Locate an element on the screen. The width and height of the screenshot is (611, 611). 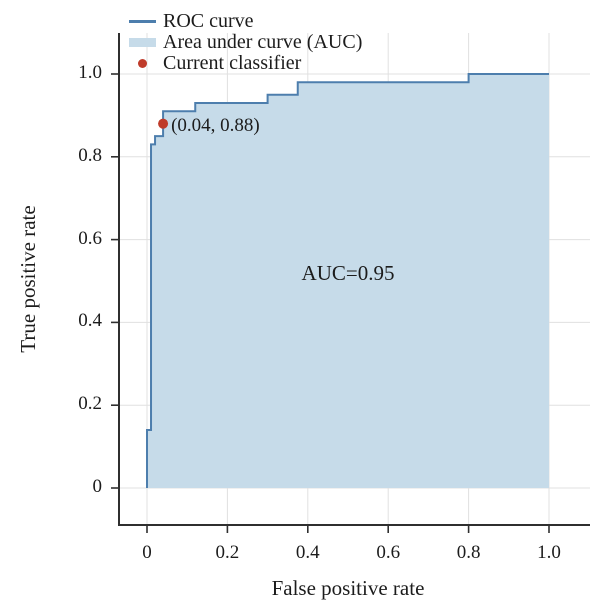
legend-item-current-classifier: Current classifier is located at coordinates (245, 63).